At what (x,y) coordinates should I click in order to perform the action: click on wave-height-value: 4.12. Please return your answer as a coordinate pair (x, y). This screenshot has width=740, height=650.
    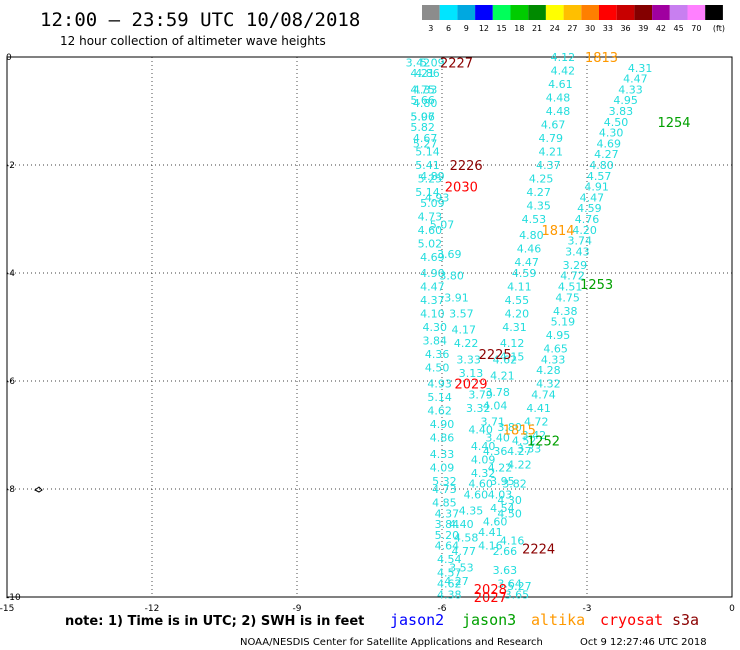
    Looking at the image, I should click on (512, 343).